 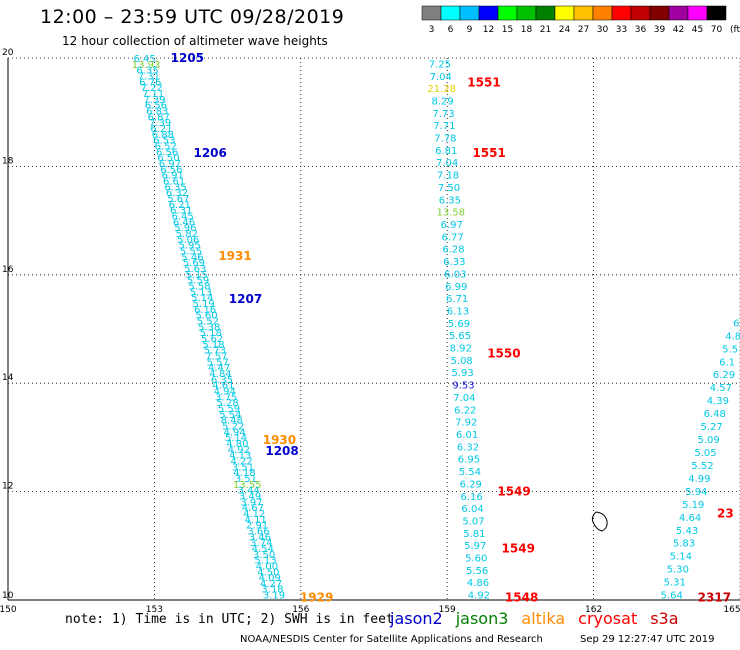 What do you see at coordinates (265, 561) in the screenshot?
I see `wave-height-value: 5.13` at bounding box center [265, 561].